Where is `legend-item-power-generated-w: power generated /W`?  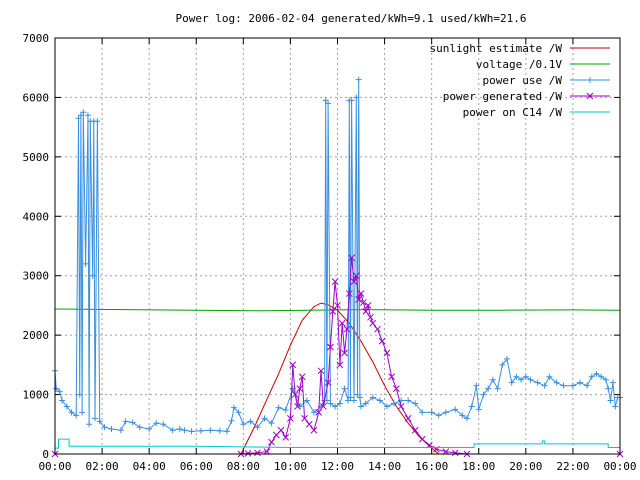
legend-item-power-generated-w: power generated /W is located at coordinates (526, 96).